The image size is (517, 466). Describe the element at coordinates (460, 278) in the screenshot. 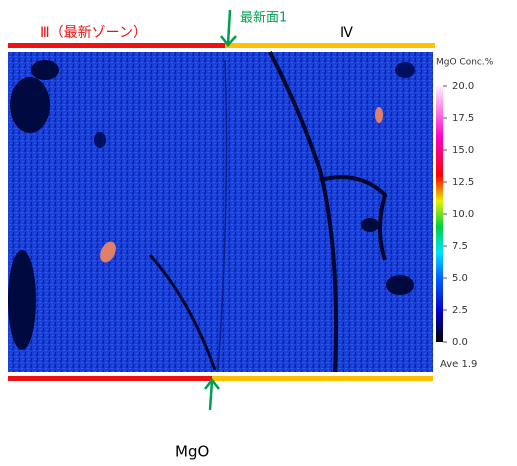

I see `colorbar-tick-label: 5.0` at that location.